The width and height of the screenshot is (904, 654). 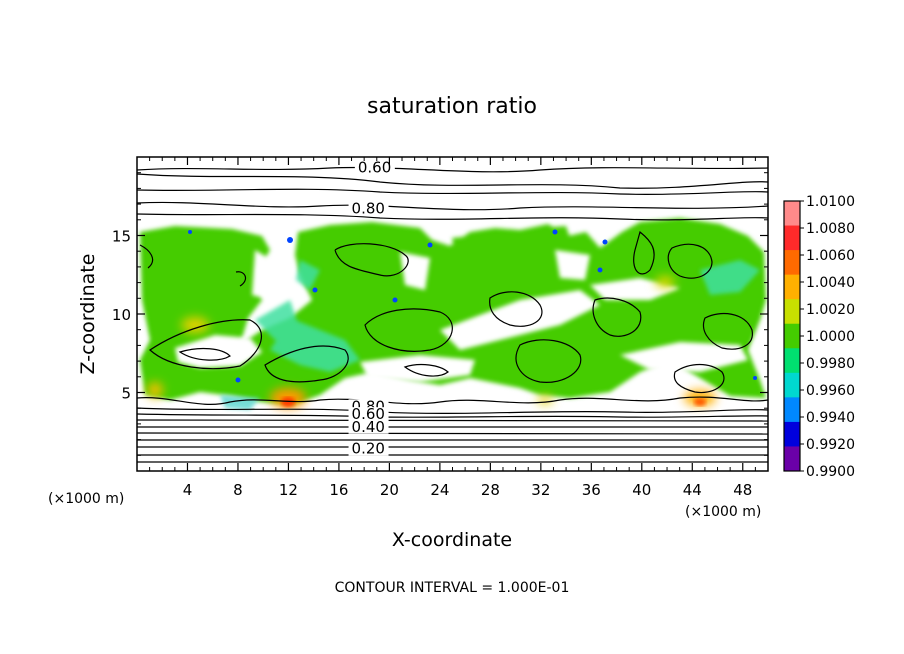 I want to click on contour-labels: 0.600.800.800.600.400.20, so click(x=371, y=308).